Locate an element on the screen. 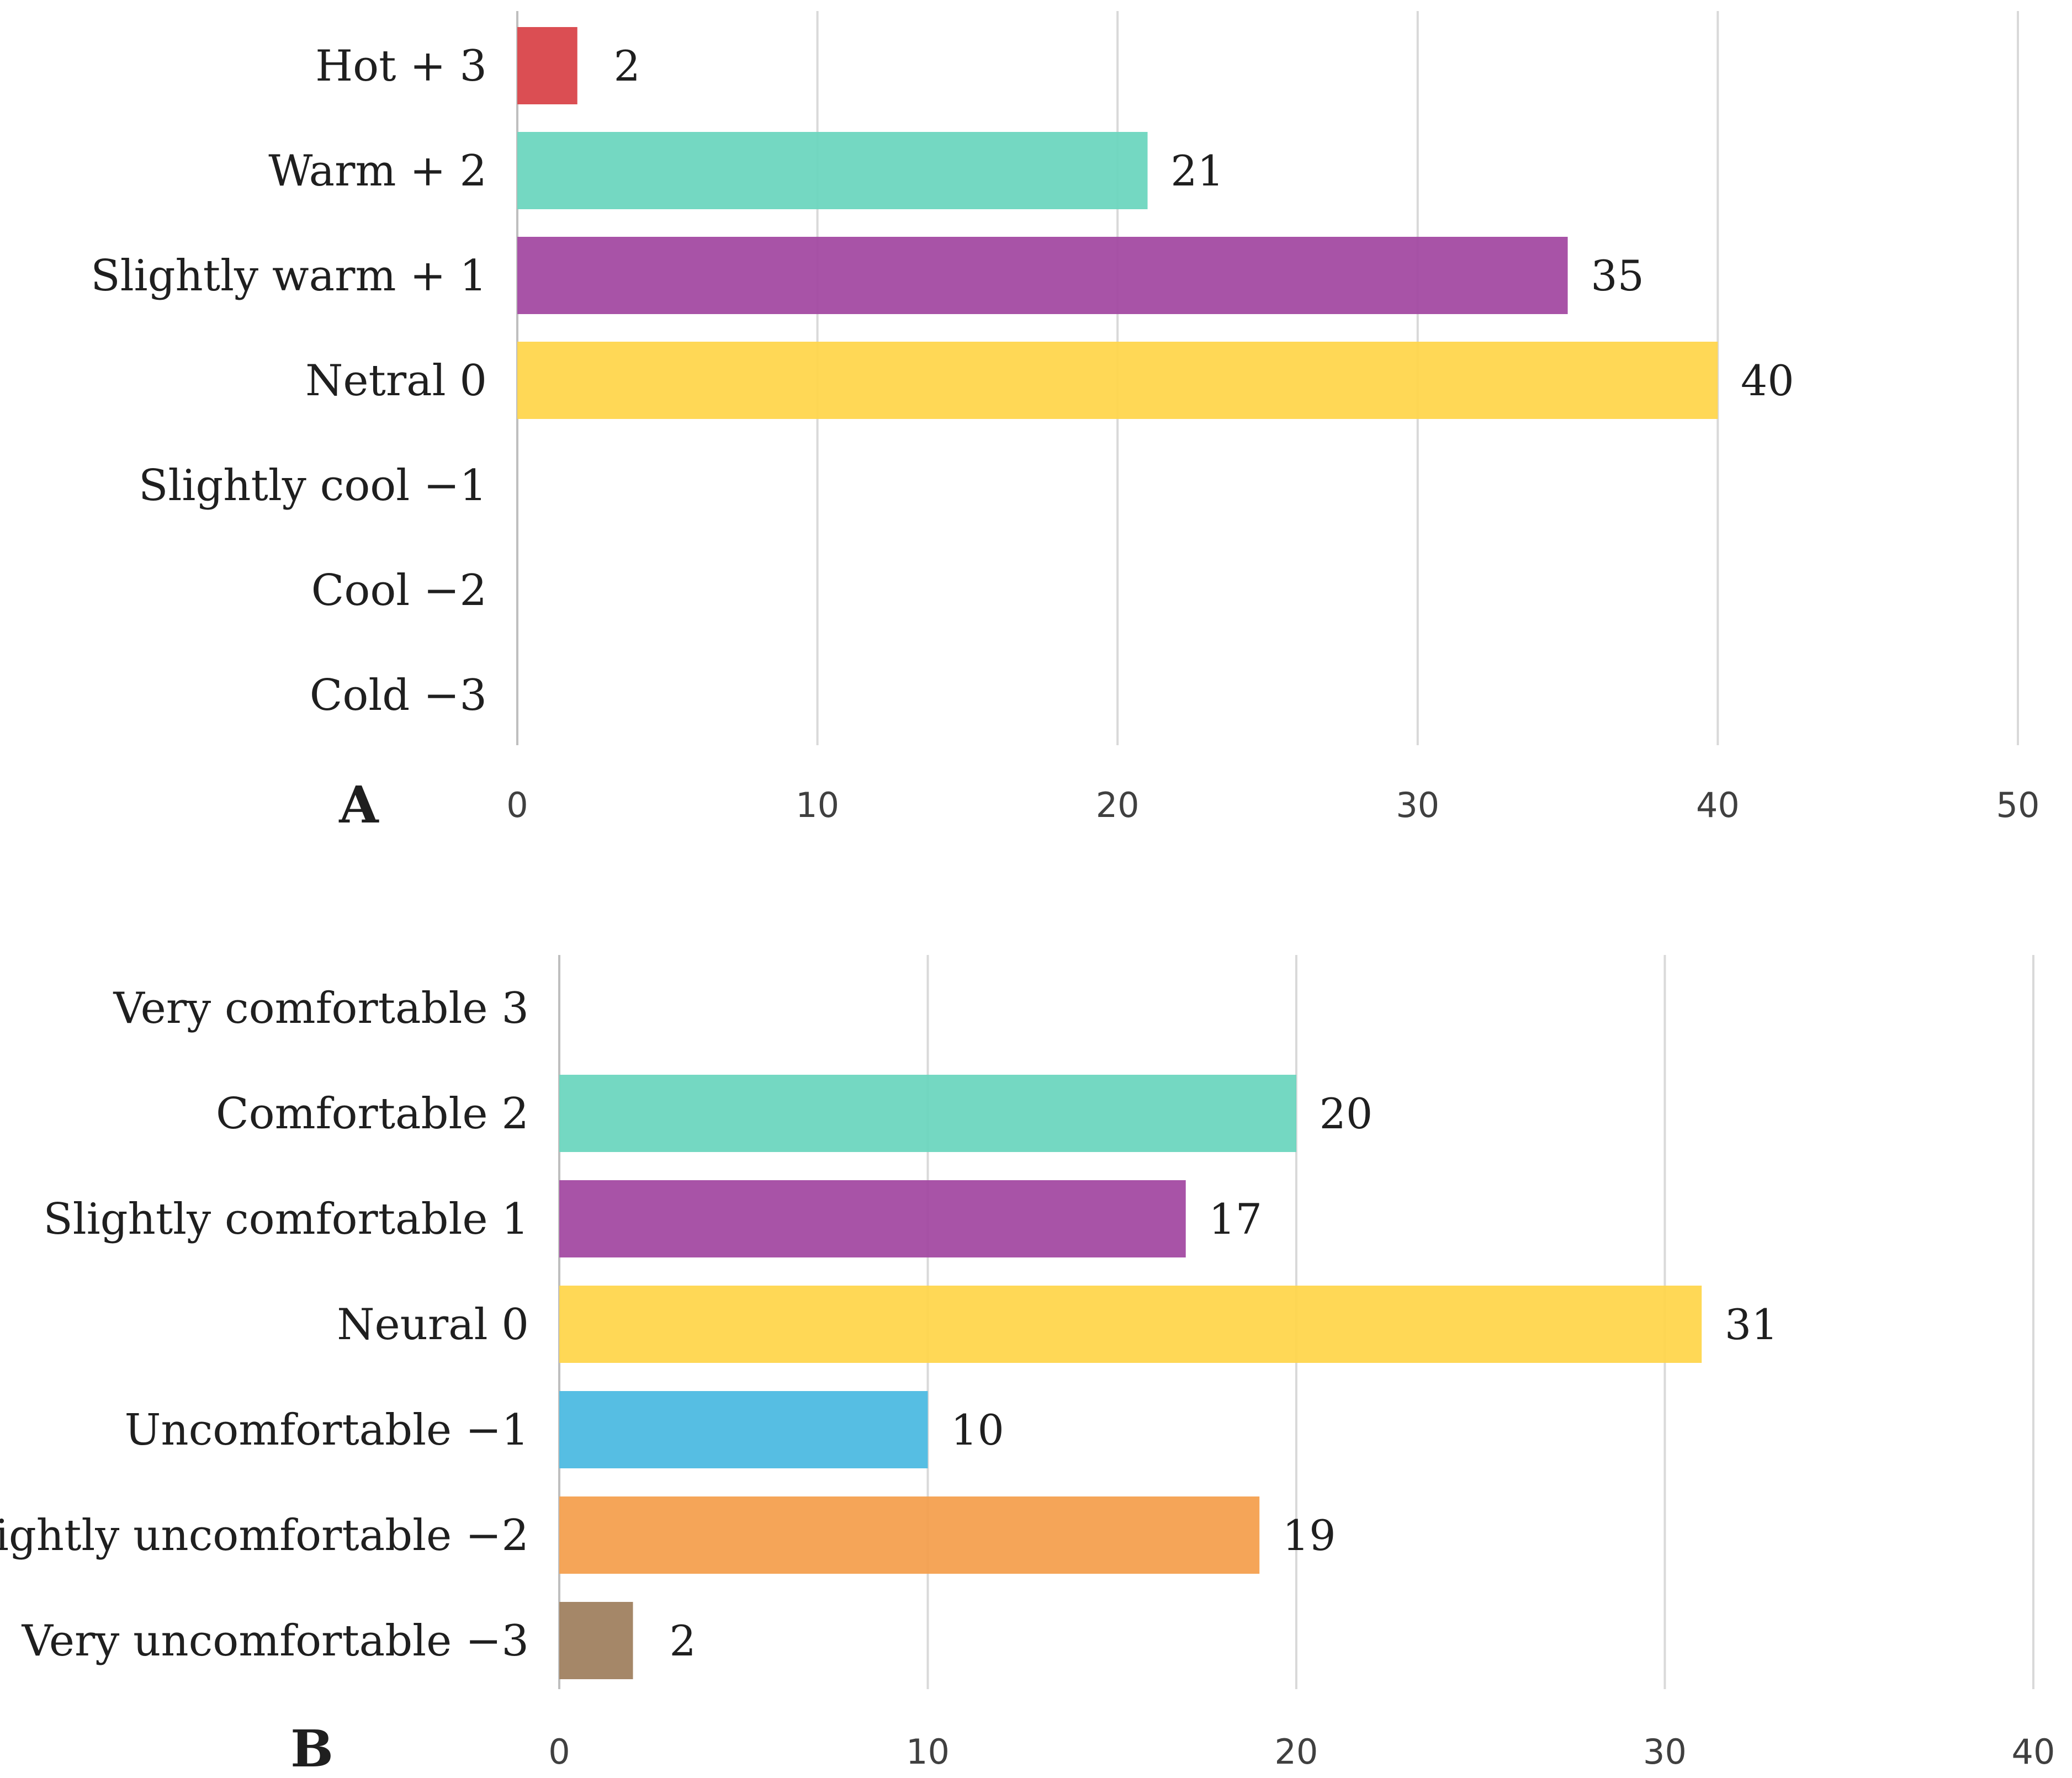 Image resolution: width=2072 pixels, height=1778 pixels. panel-b-value-label-3: 31 is located at coordinates (1751, 1324).